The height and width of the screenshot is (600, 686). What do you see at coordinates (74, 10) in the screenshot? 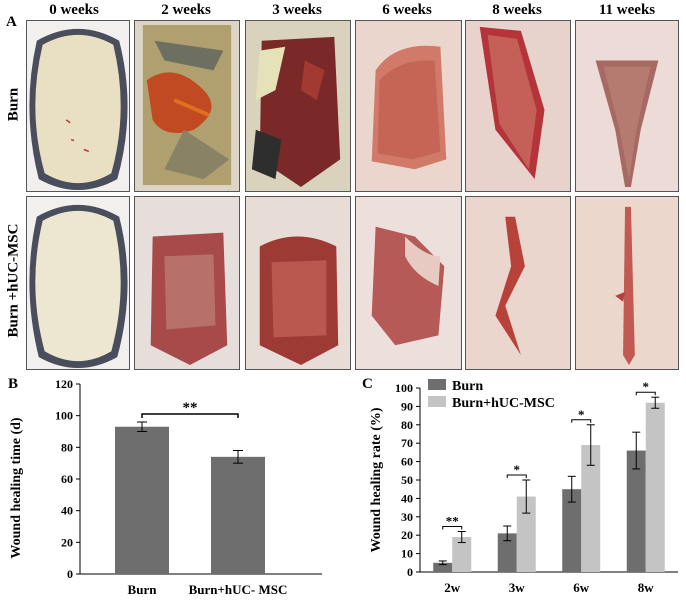
I see `week-label-0: 0 weeks` at bounding box center [74, 10].